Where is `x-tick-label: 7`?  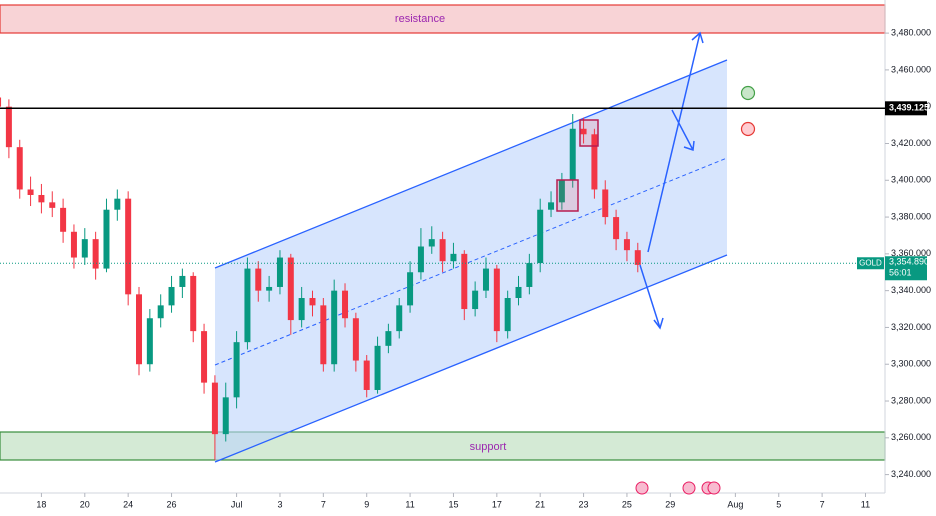
x-tick-label: 7 is located at coordinates (822, 504).